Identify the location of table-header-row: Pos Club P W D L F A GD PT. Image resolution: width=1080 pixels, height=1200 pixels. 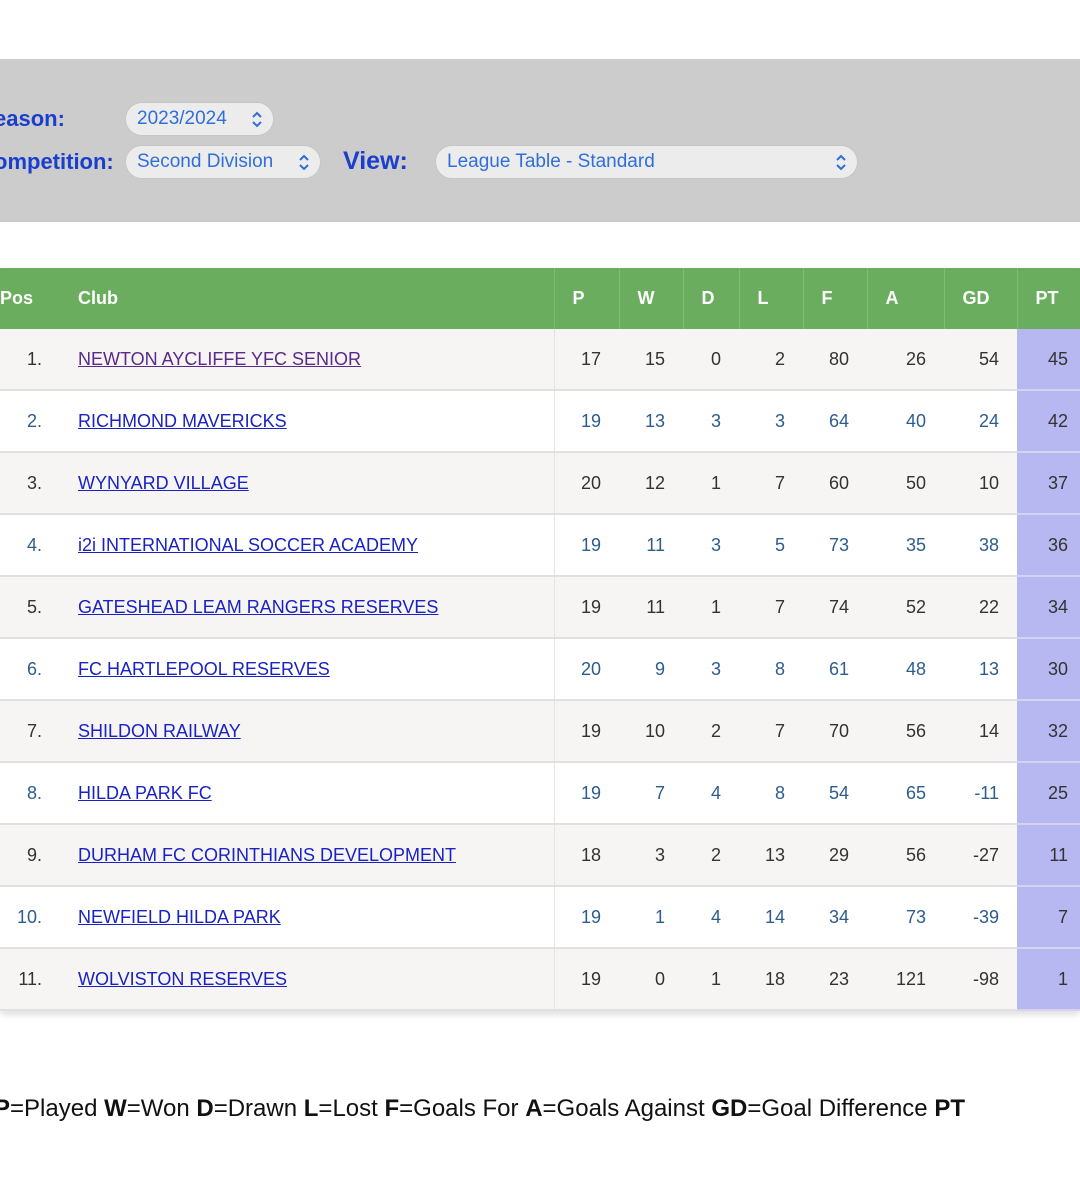
(540, 298).